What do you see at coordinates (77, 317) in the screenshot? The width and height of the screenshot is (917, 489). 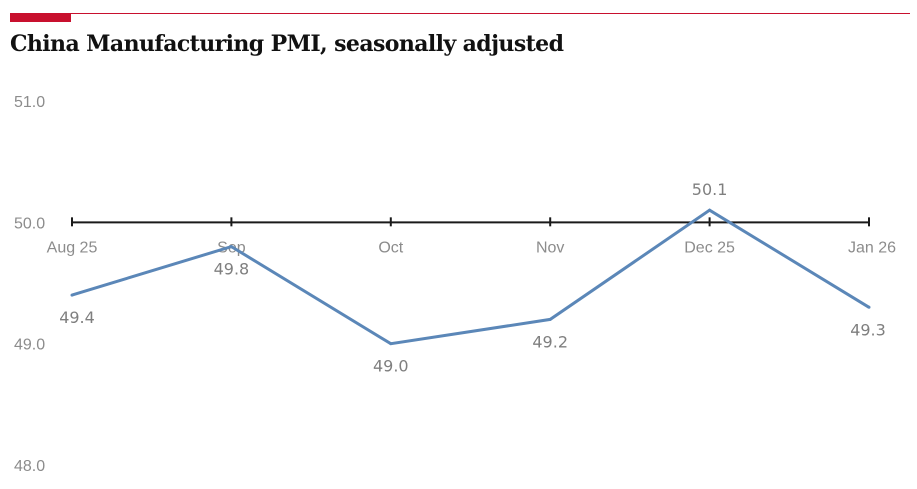 I see `data-label: 49.4` at bounding box center [77, 317].